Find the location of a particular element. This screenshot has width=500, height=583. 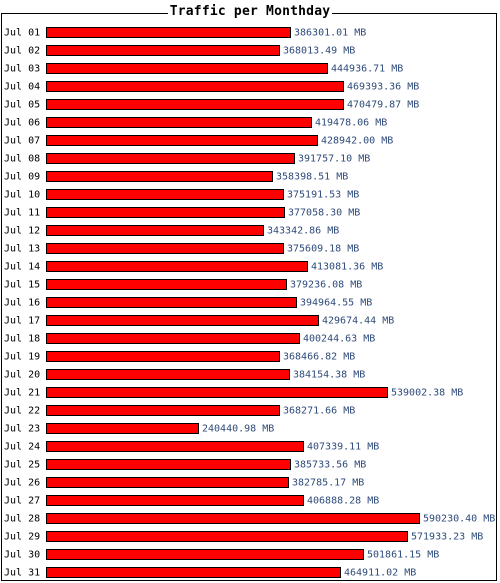

value-label: 406888.28 MB is located at coordinates (343, 501).